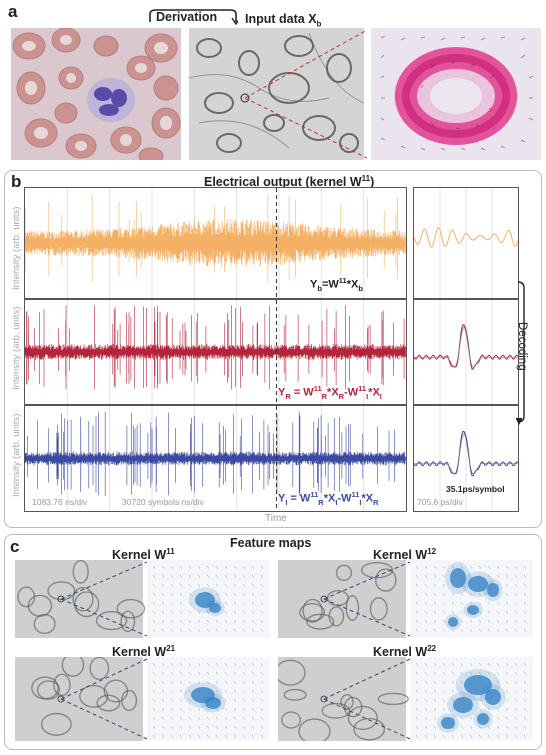  Describe the element at coordinates (163, 502) in the screenshot. I see `scale-label-2: 30720 symbols ns/div` at that location.